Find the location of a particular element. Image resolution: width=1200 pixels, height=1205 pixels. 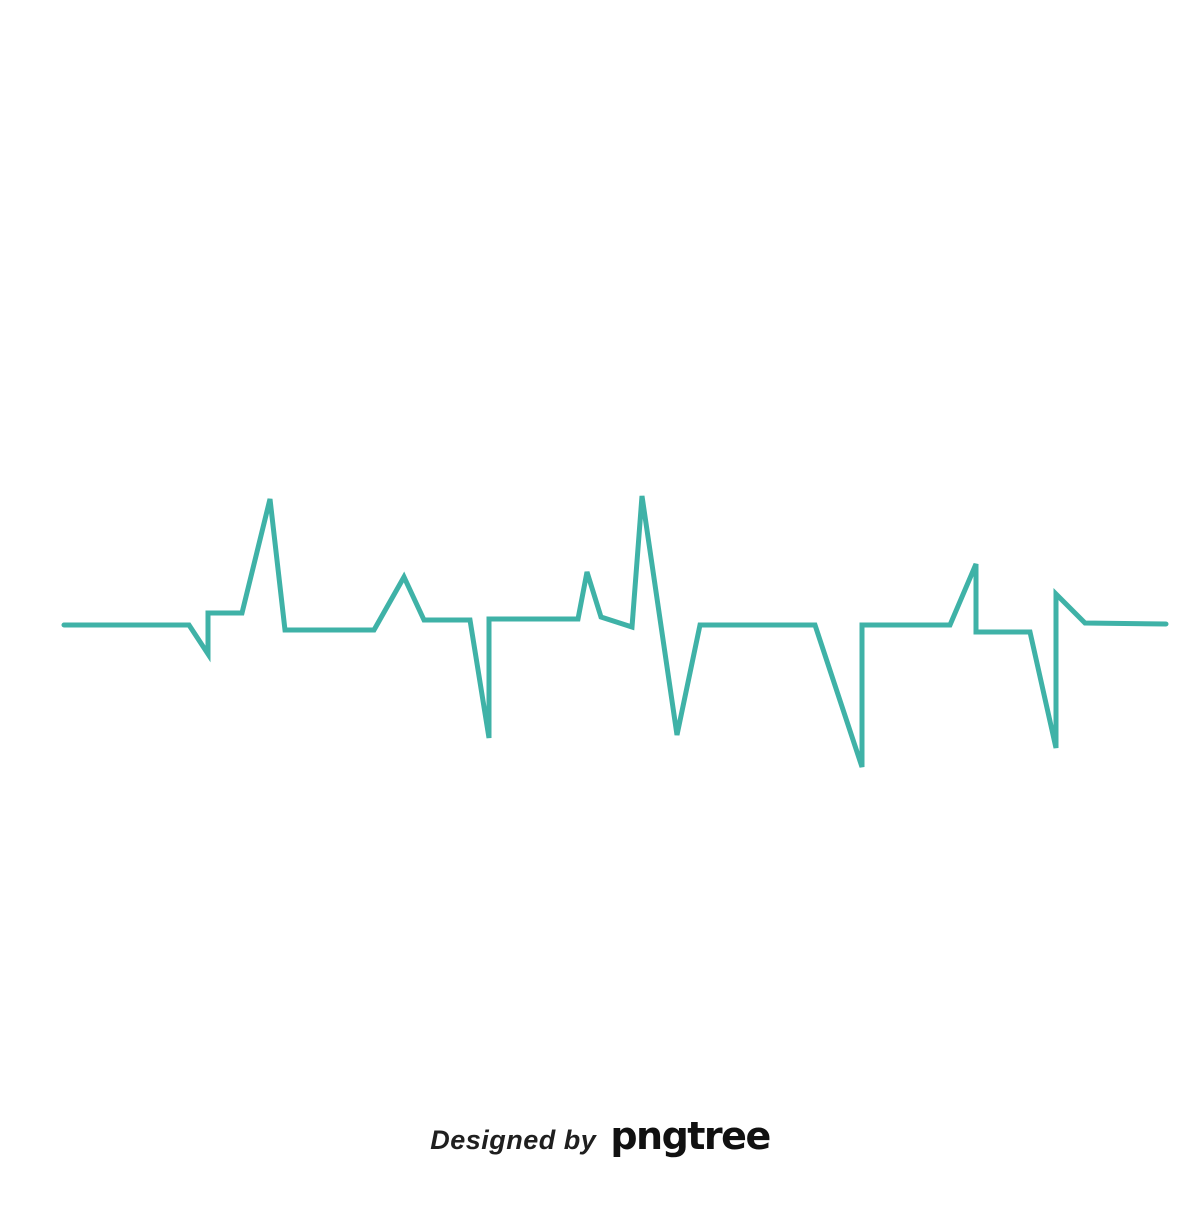

designed-by-text: Designed by is located at coordinates (513, 1139).